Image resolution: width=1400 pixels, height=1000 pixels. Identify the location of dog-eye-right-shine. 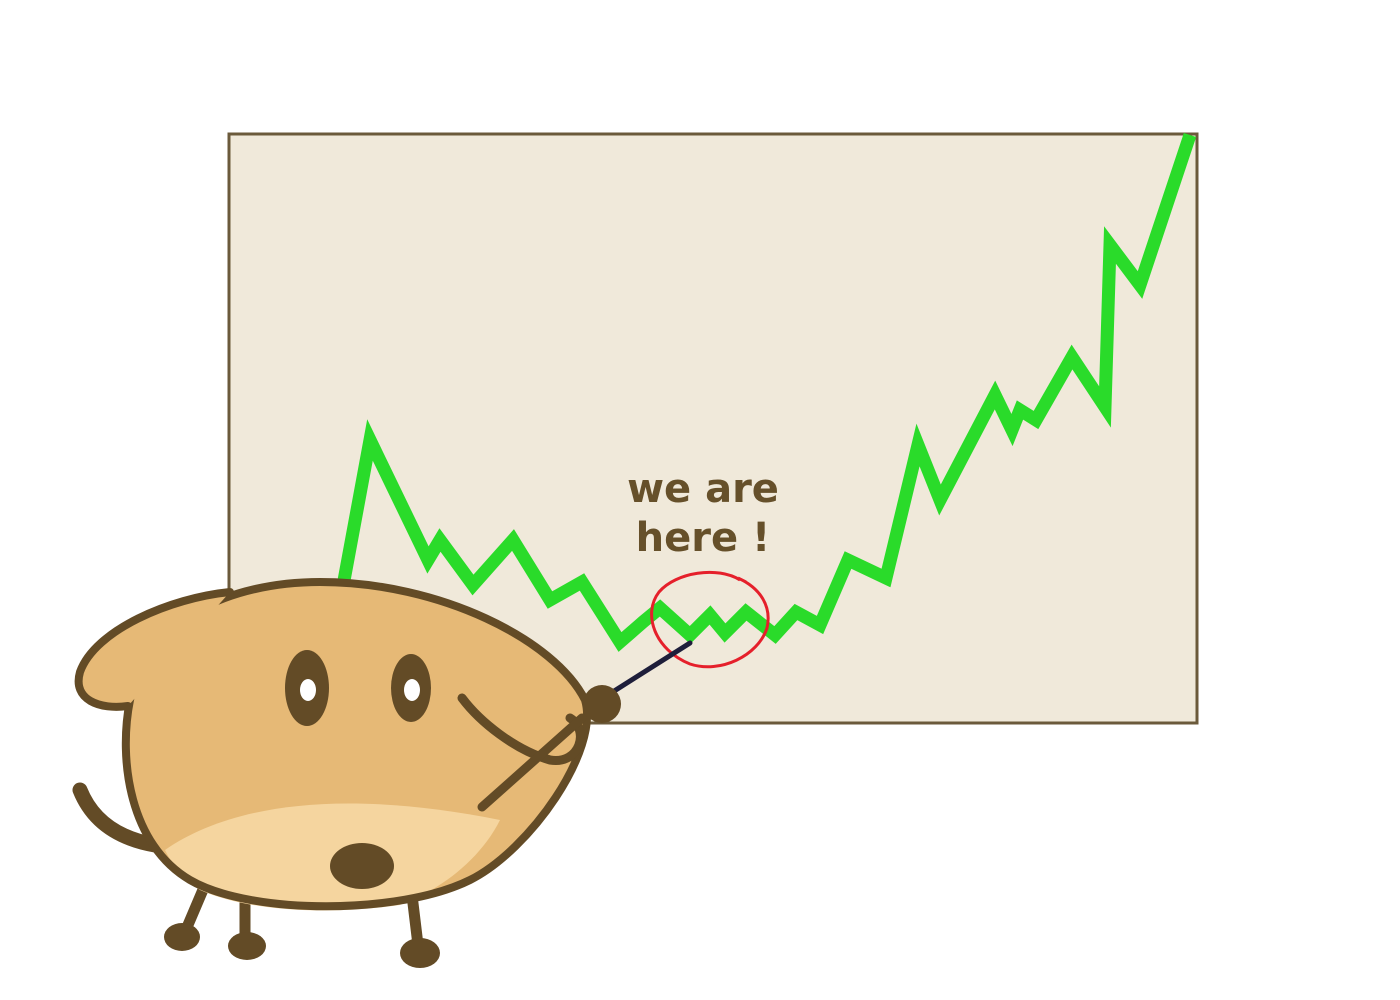
(412, 690).